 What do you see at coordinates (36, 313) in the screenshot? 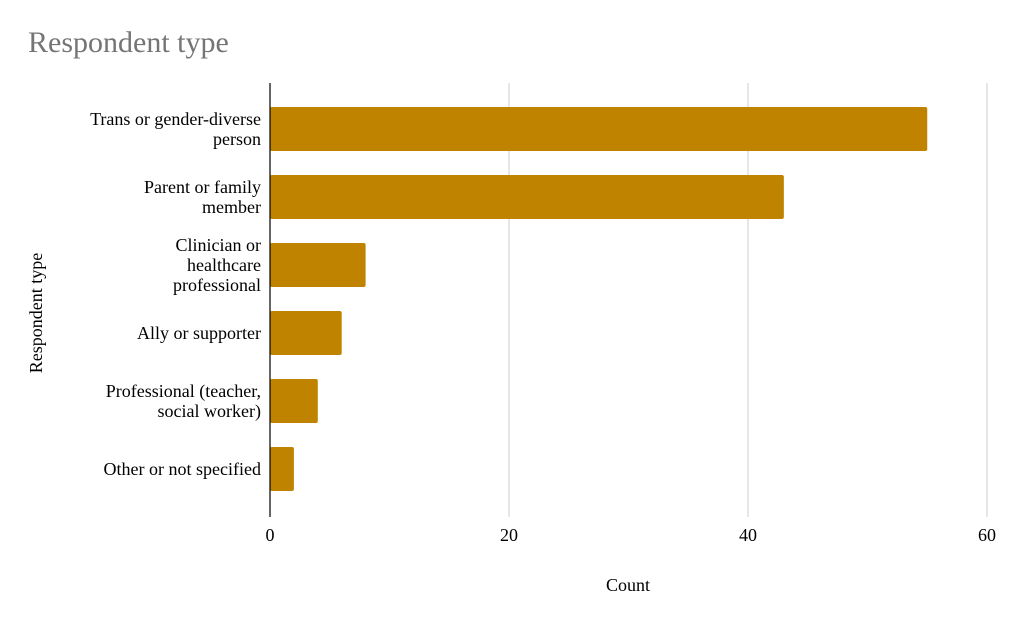
I see `y-axis-label: Respondent type` at bounding box center [36, 313].